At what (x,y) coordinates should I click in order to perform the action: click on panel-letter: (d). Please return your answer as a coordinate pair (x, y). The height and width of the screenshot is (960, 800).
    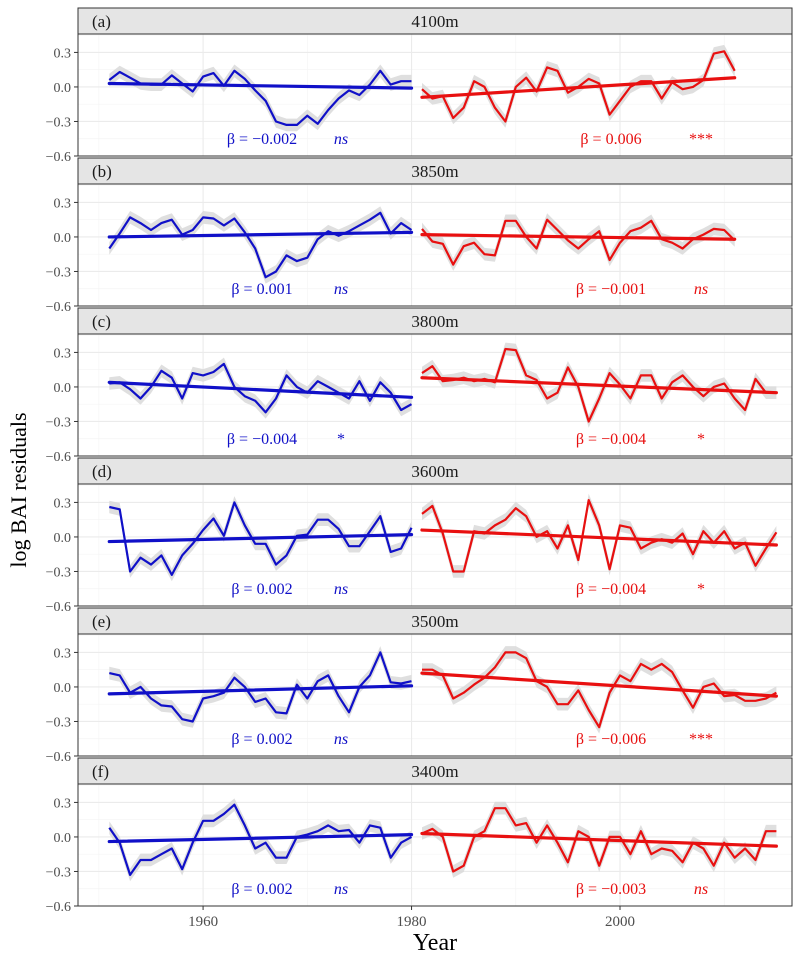
    Looking at the image, I should click on (102, 471).